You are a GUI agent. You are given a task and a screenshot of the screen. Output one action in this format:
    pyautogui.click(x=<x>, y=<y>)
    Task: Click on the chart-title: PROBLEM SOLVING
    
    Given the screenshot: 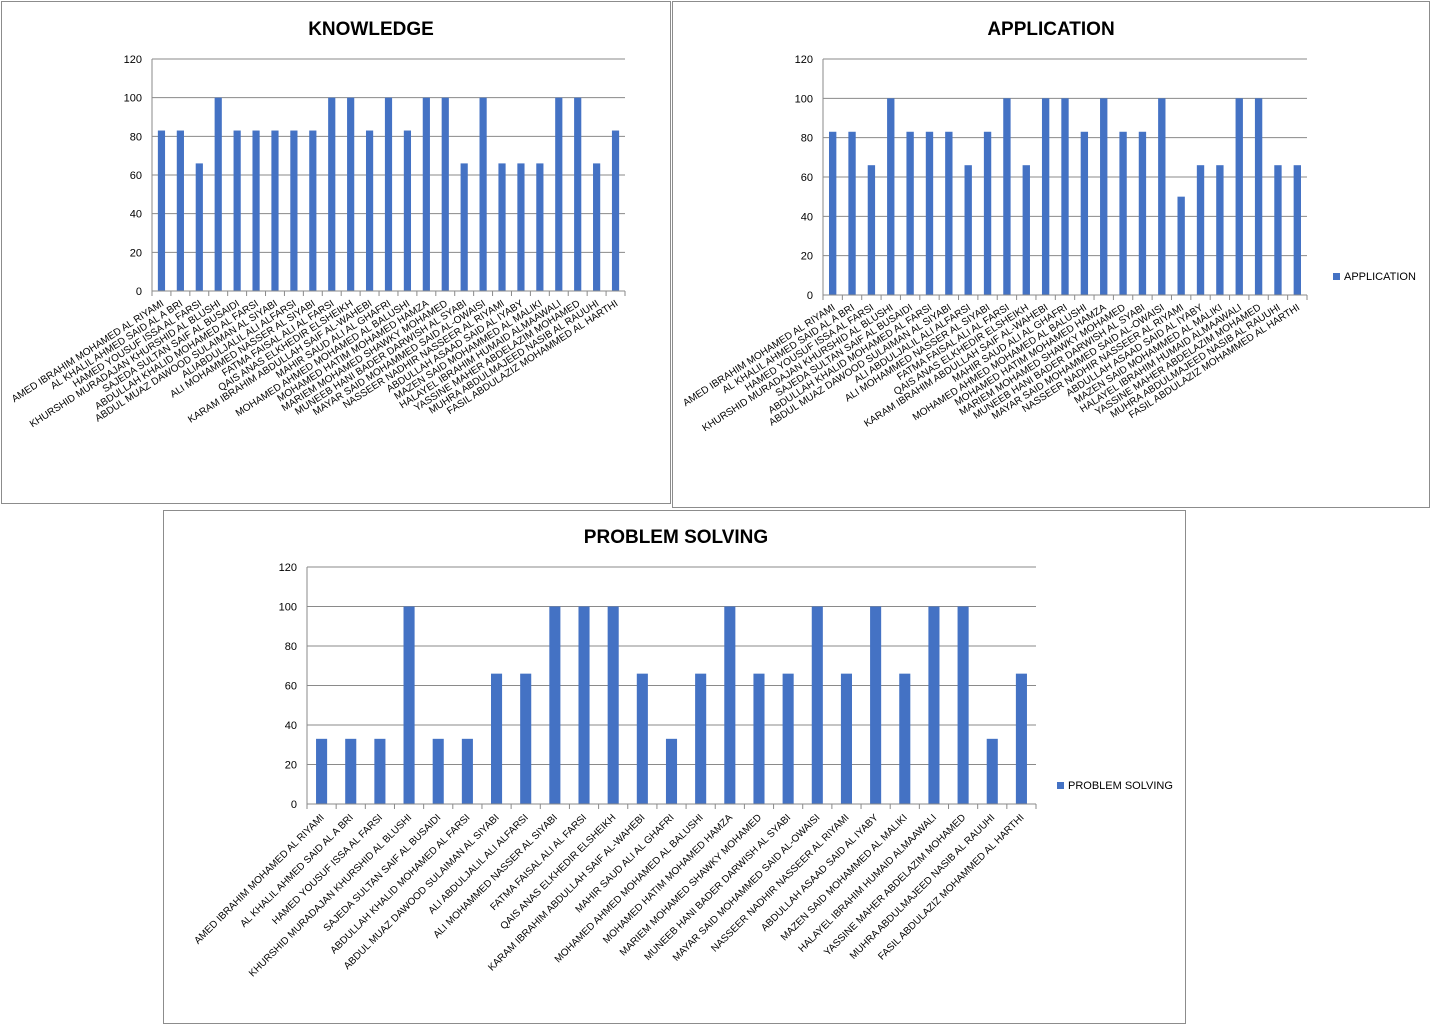 What is the action you would take?
    pyautogui.click(x=676, y=537)
    